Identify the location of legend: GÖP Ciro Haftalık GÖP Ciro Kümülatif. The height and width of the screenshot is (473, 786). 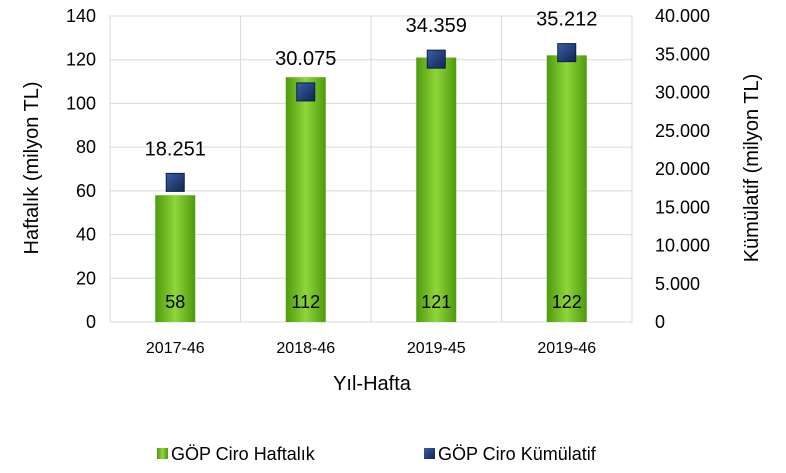
(377, 454).